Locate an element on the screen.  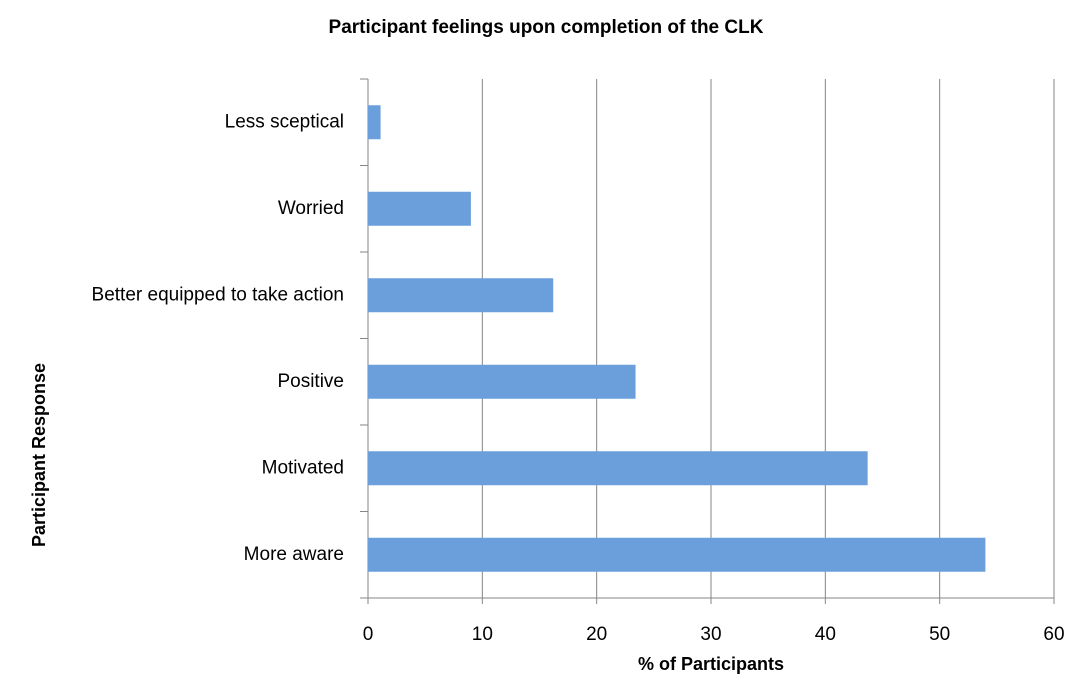
y-tick-label: Less sceptical is located at coordinates (284, 121).